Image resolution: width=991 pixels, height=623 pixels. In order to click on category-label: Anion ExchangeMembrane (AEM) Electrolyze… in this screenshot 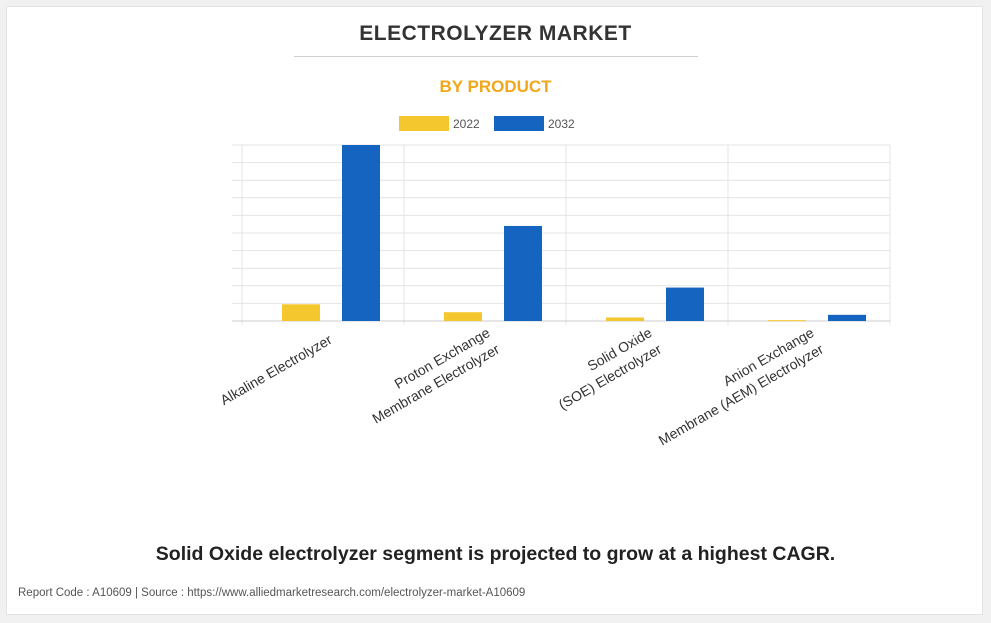, I will do `click(736, 386)`.